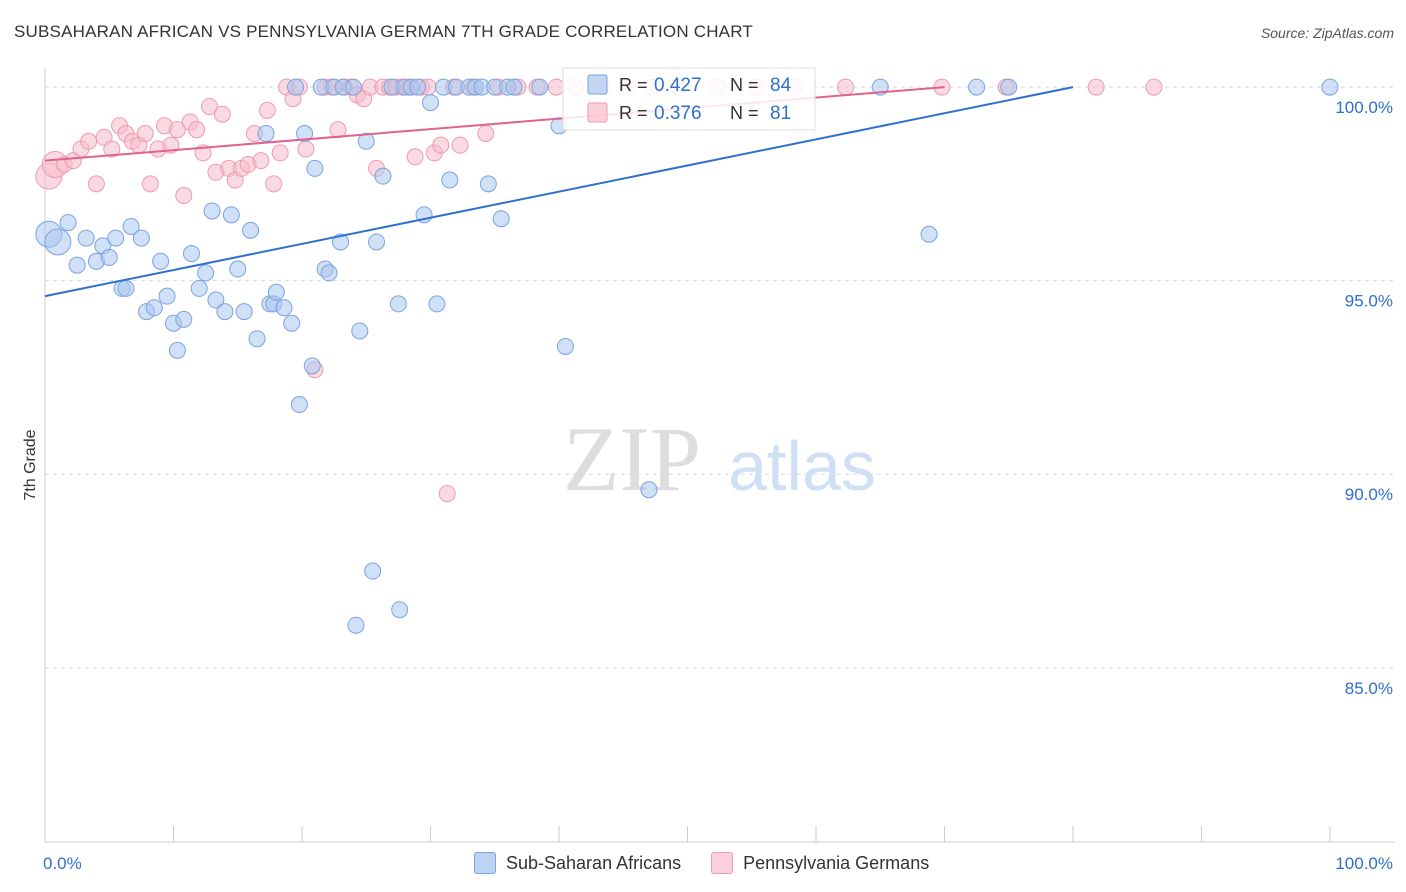  I want to click on stats-r-value: 0.427, so click(678, 85).